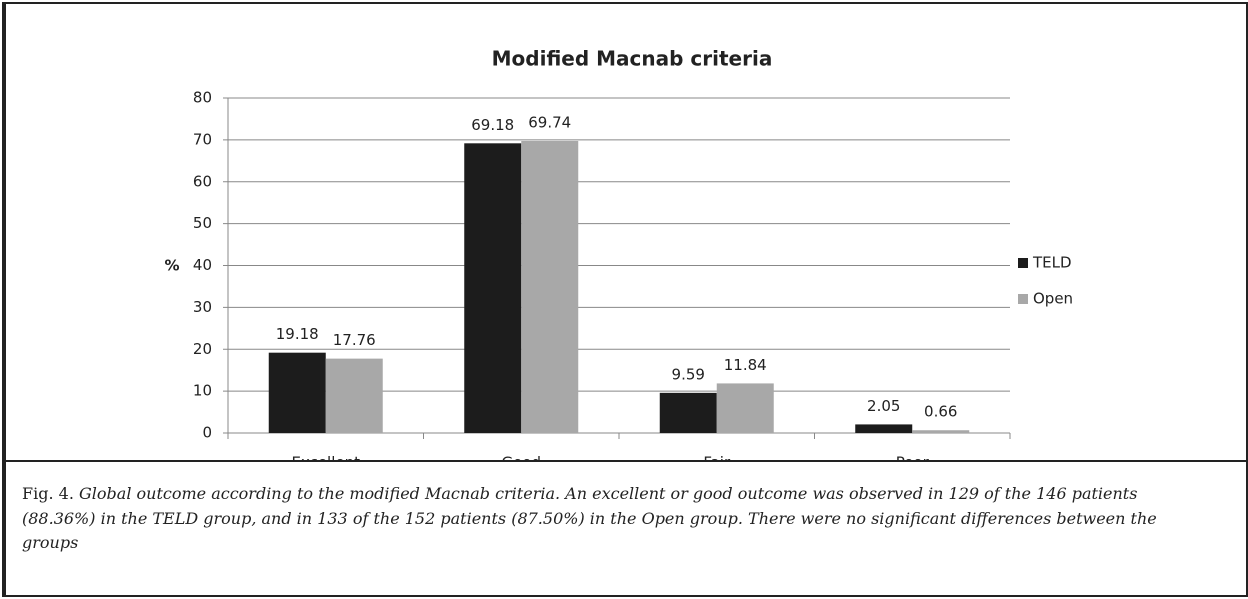 This screenshot has width=1248, height=599. What do you see at coordinates (1052, 263) in the screenshot?
I see `legend-label: TELD` at bounding box center [1052, 263].